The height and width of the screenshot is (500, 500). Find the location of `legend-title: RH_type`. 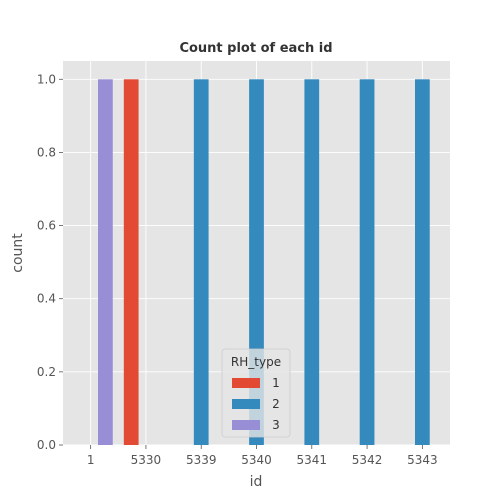

legend-title: RH_type is located at coordinates (256, 362).